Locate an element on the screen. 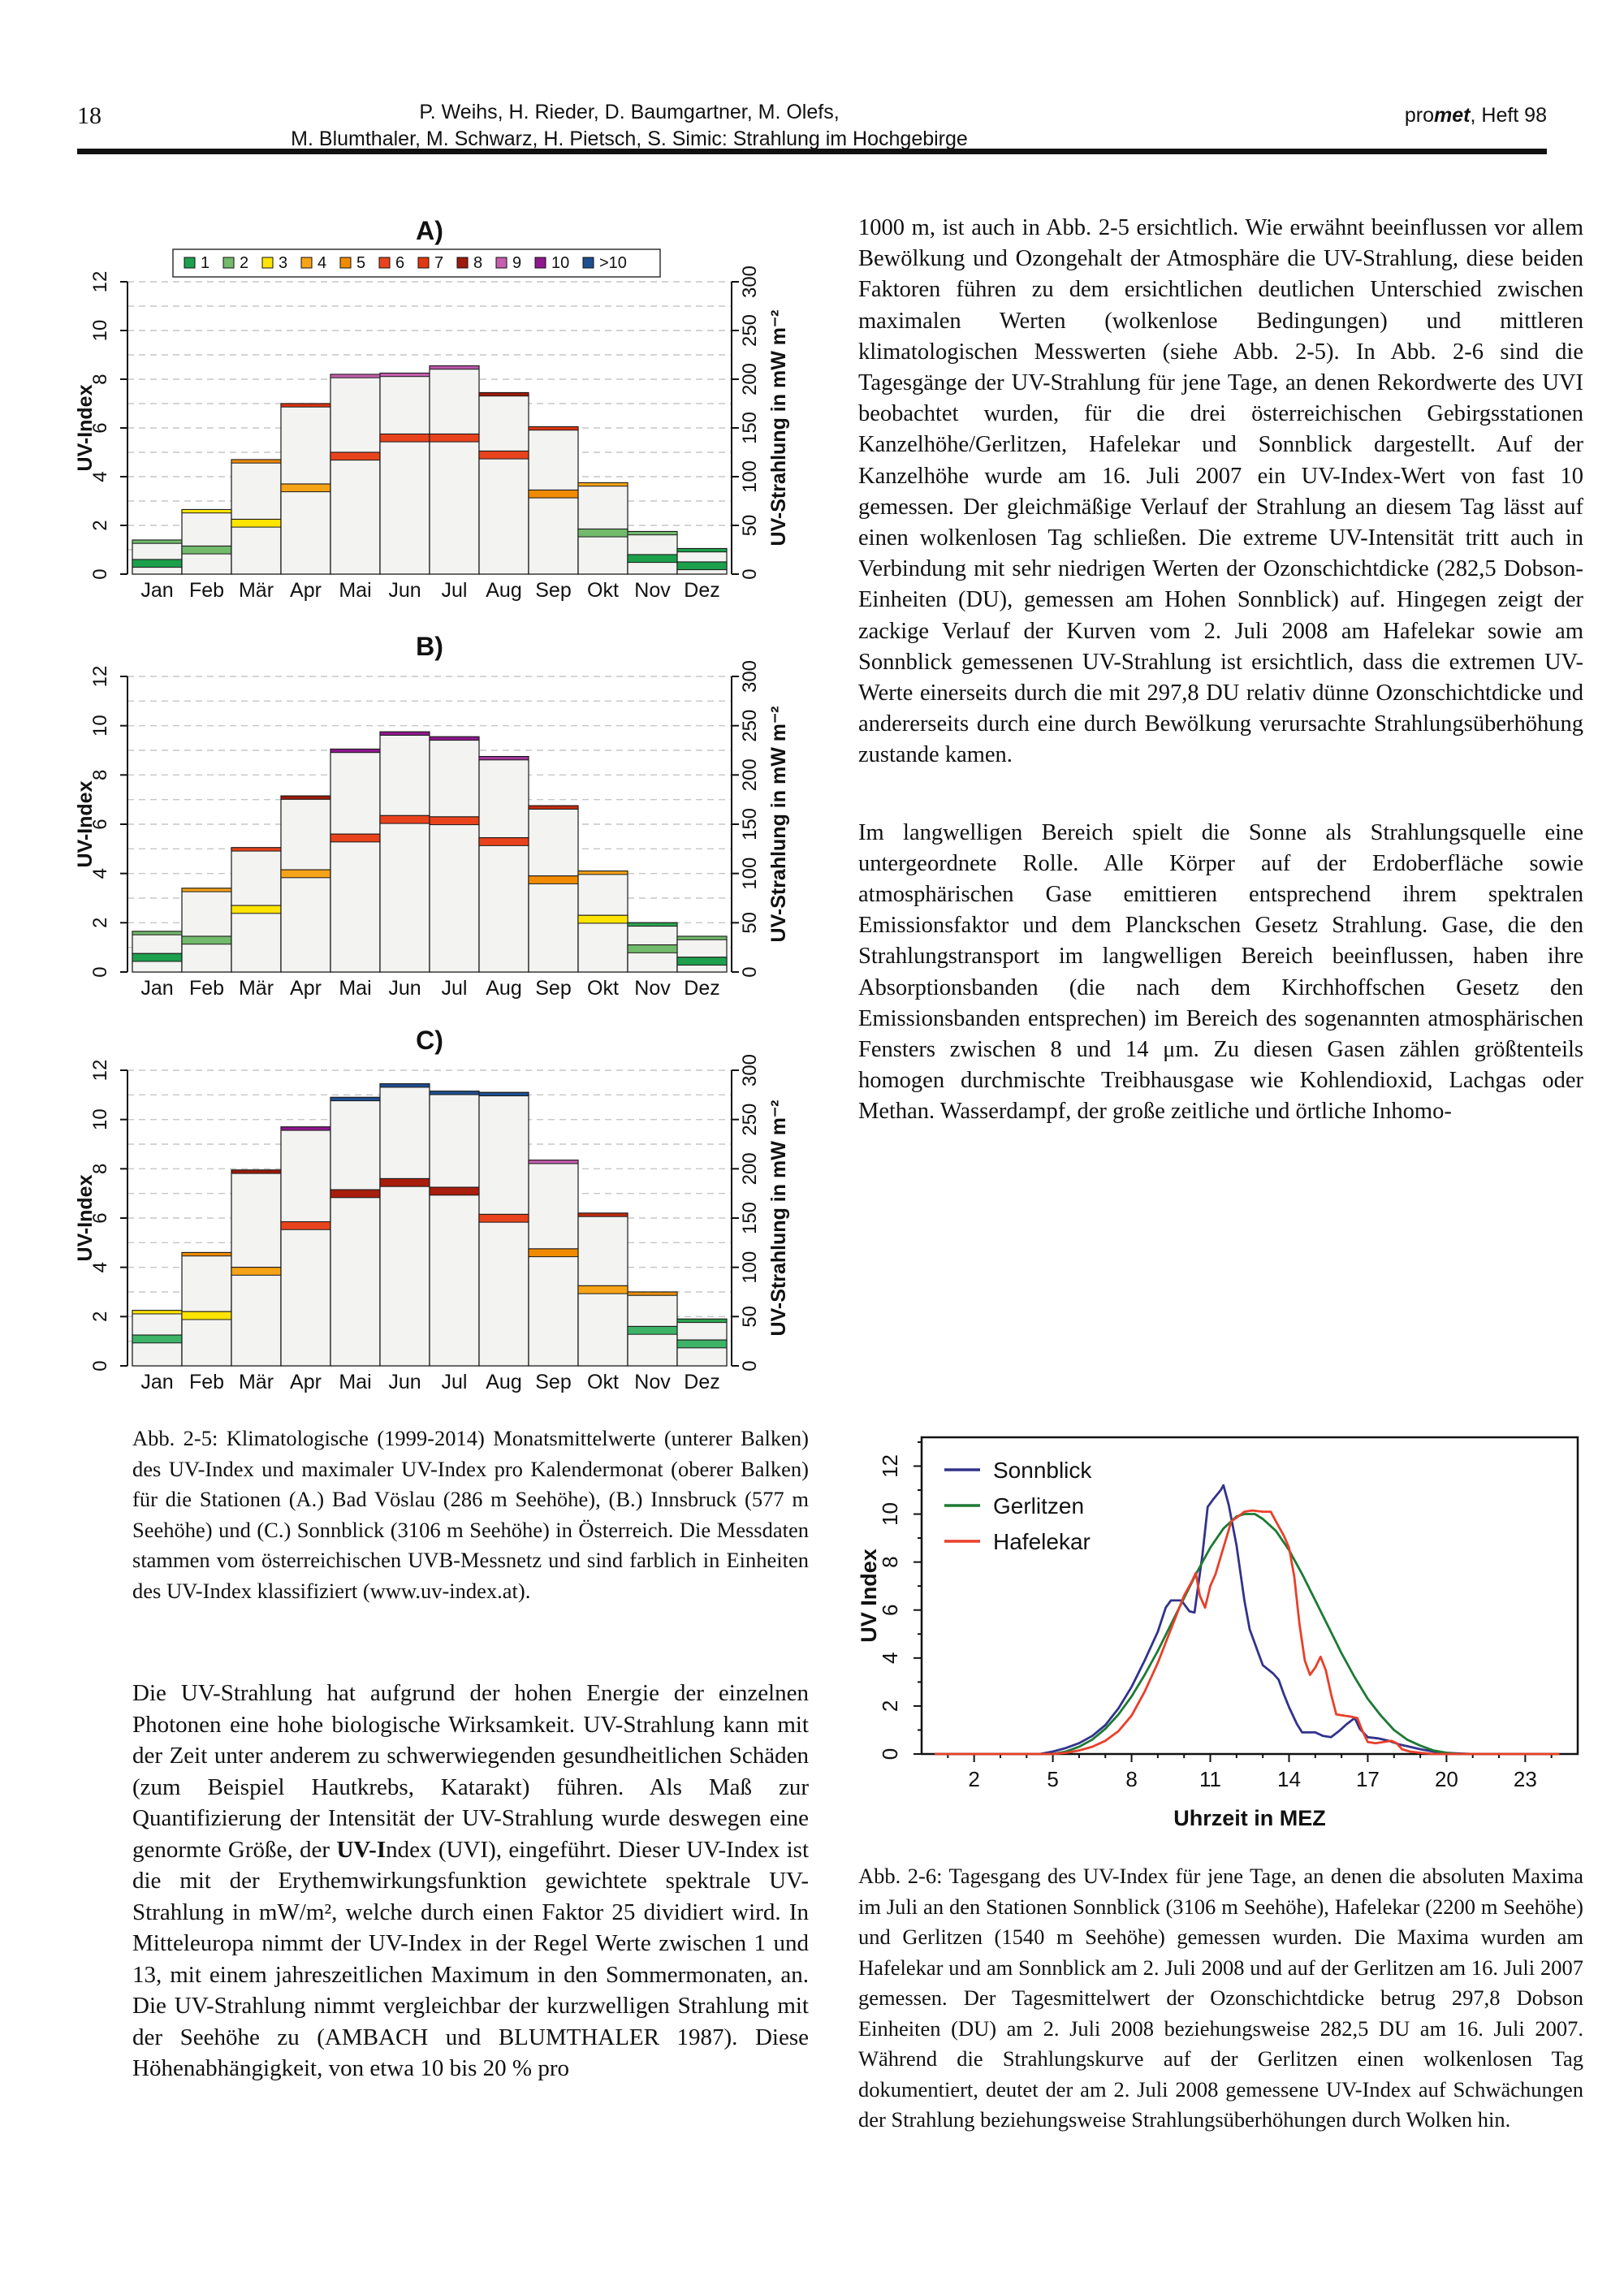  x-tick-label: Nov is located at coordinates (652, 590).